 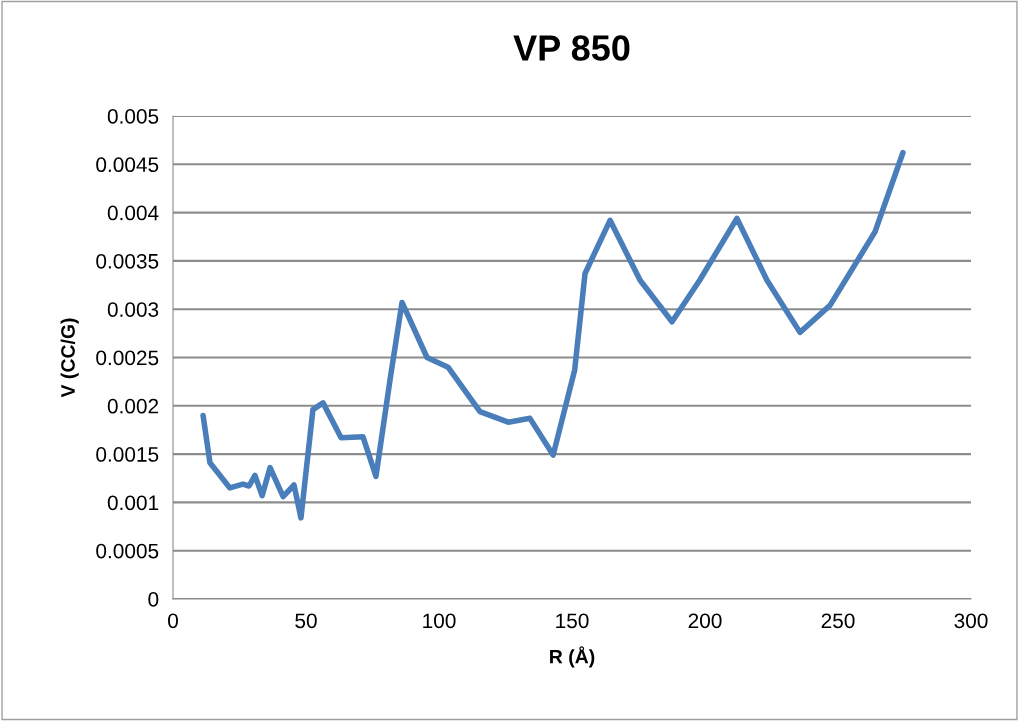 What do you see at coordinates (133, 309) in the screenshot?
I see `y-tick-label: 0.003` at bounding box center [133, 309].